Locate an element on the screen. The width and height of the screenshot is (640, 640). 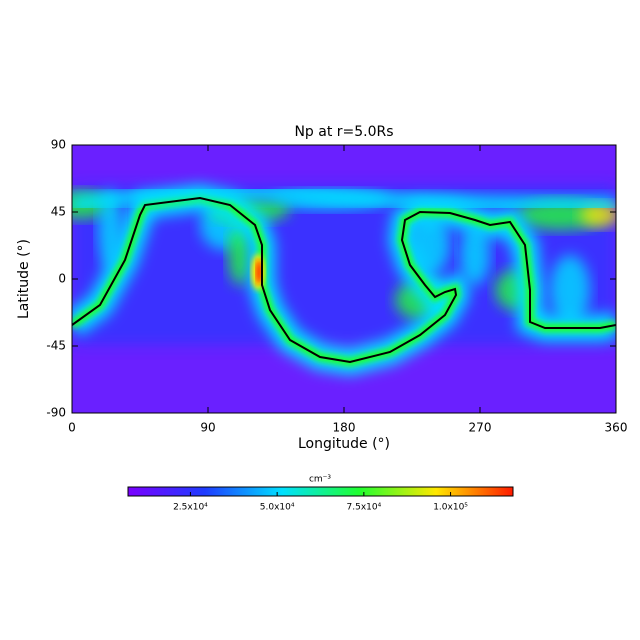
colorbar-label: cm⁻³ is located at coordinates (320, 480).